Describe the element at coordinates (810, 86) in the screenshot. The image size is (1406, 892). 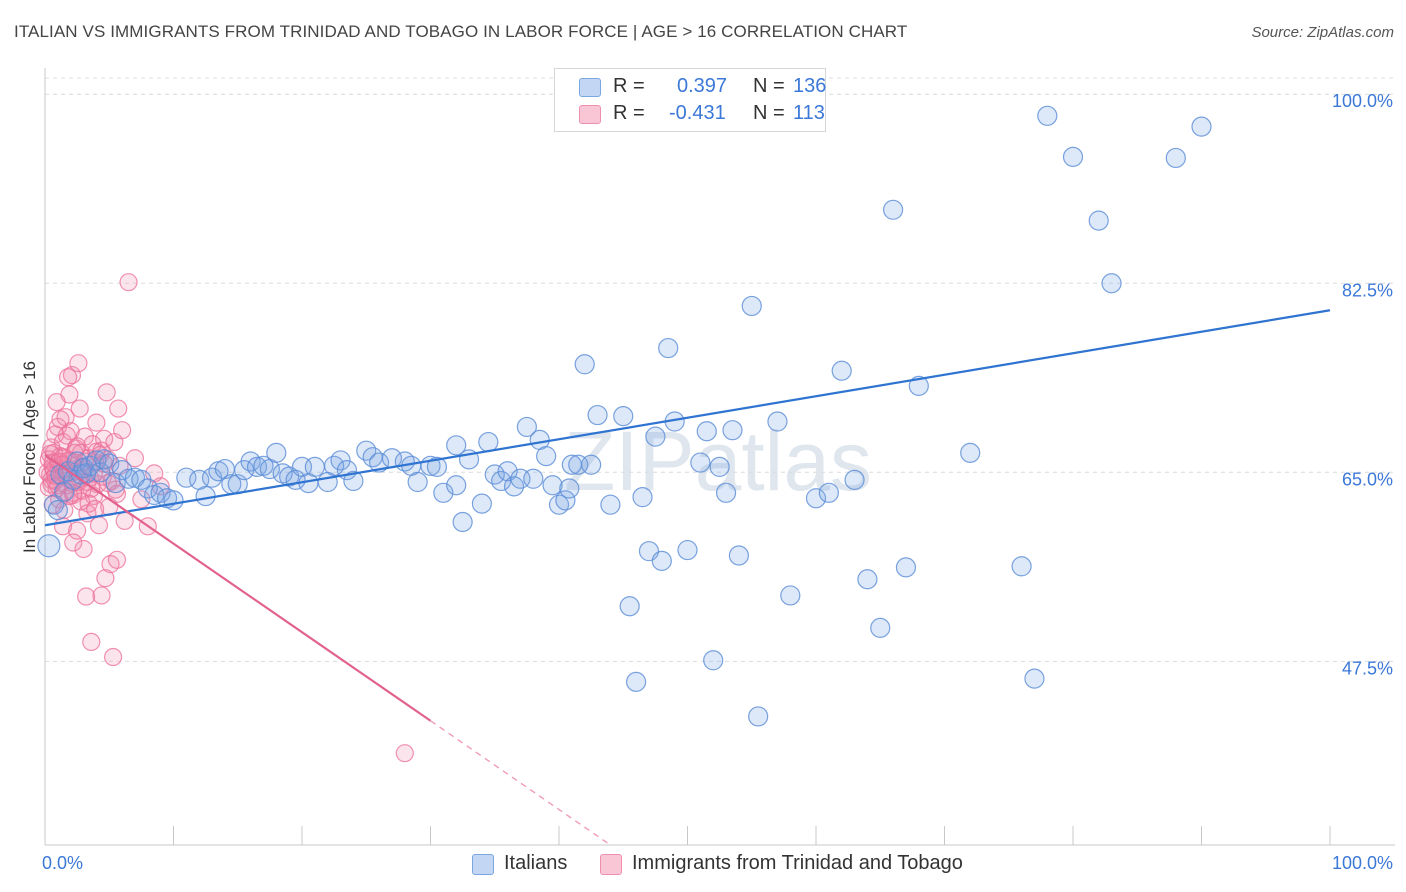
I see `italians-n-value: 136` at that location.